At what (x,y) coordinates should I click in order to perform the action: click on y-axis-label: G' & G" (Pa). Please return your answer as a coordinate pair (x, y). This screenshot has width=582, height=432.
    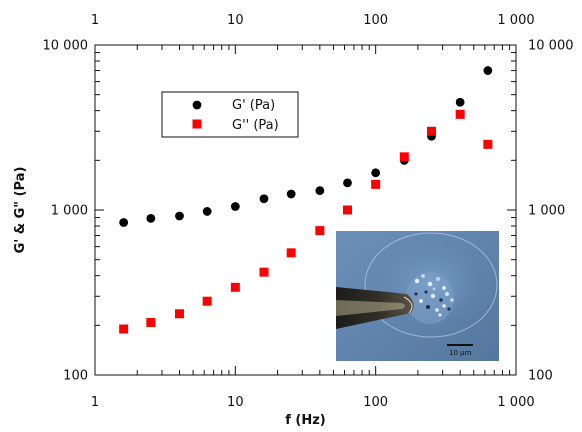
    Looking at the image, I should click on (20, 210).